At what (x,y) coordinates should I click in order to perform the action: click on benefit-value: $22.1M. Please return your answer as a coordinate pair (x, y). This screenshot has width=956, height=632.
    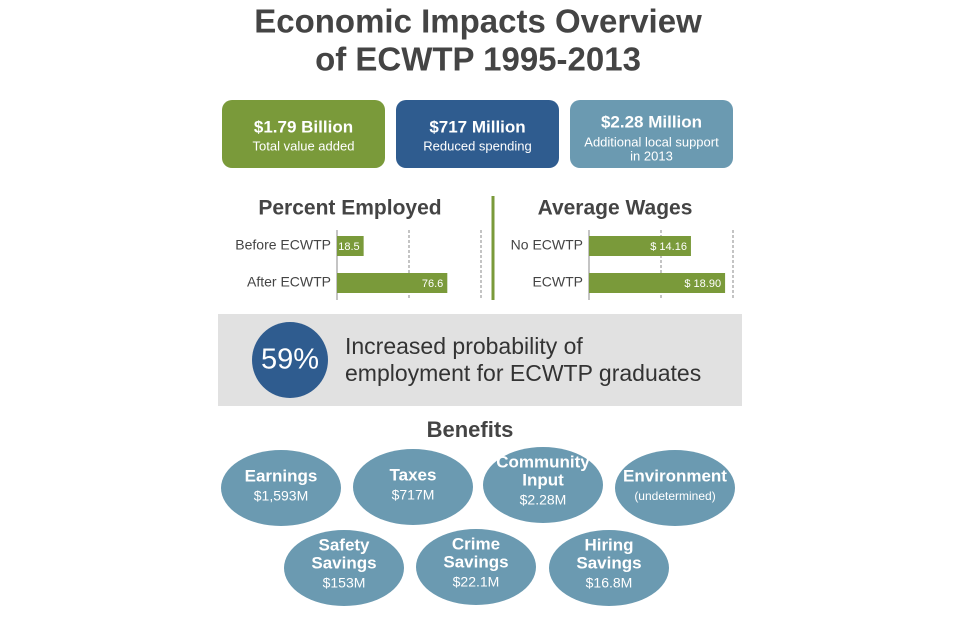
    Looking at the image, I should click on (476, 582).